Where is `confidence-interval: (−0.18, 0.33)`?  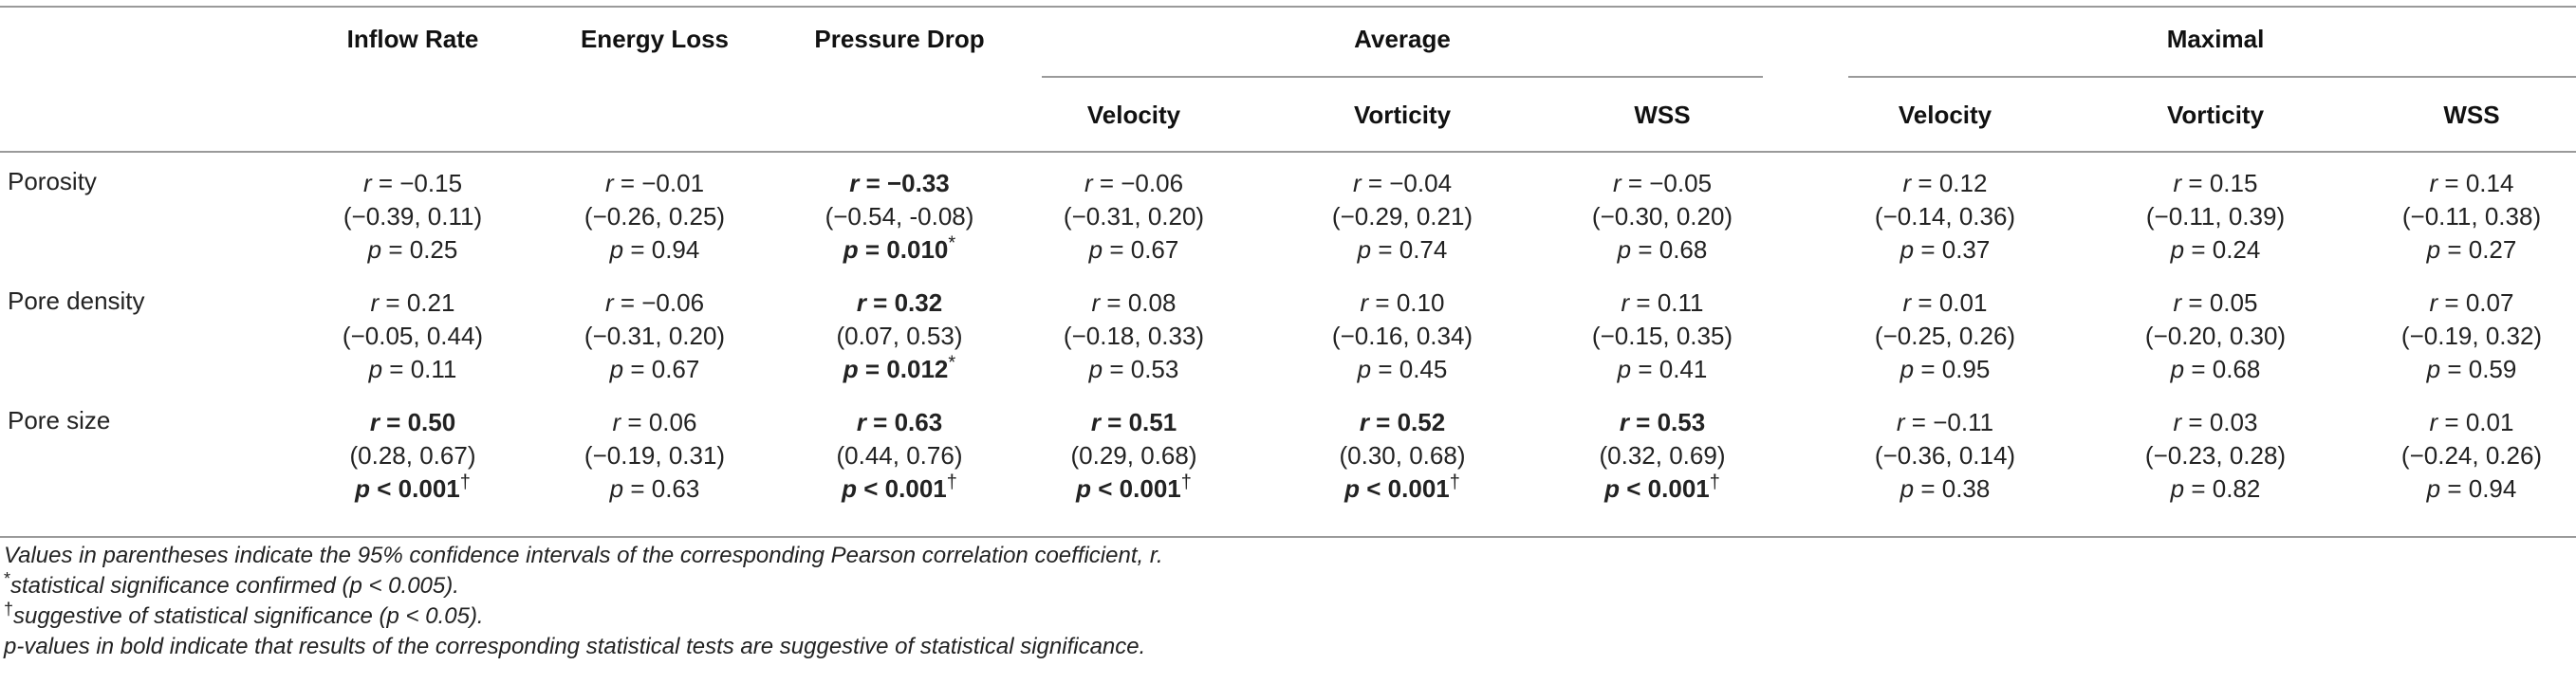 confidence-interval: (−0.18, 0.33) is located at coordinates (1134, 336).